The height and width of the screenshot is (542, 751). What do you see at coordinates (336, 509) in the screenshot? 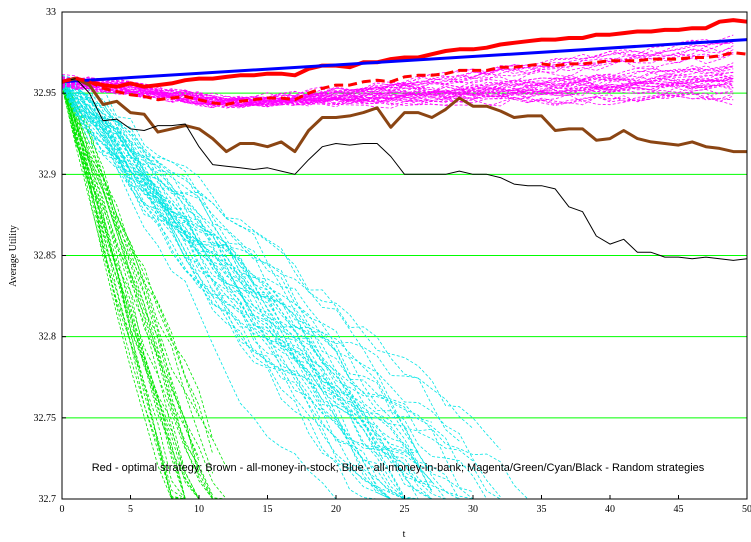
I see `x-tick-label: 20` at bounding box center [336, 509].